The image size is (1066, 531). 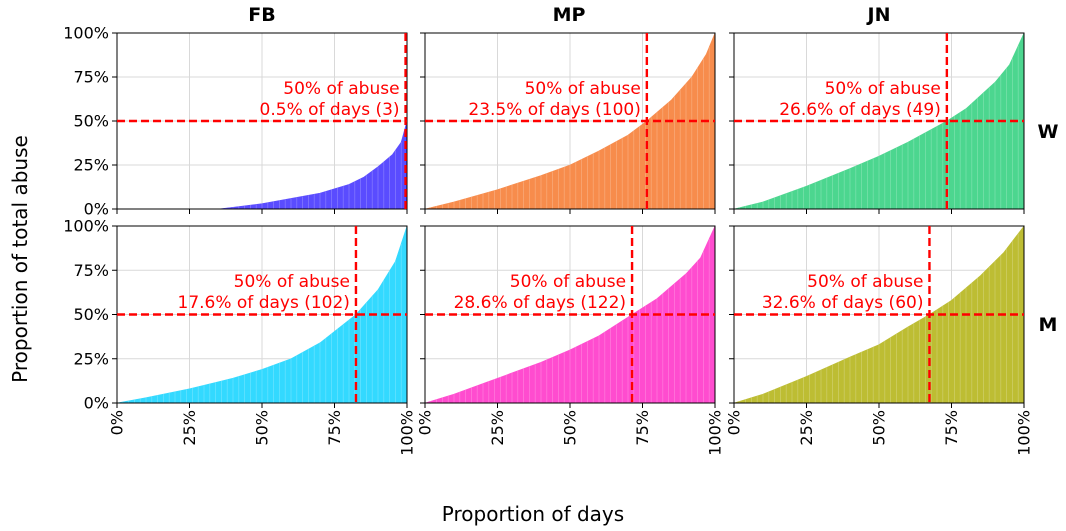 I want to click on column-title-fb: FB, so click(x=261, y=15).